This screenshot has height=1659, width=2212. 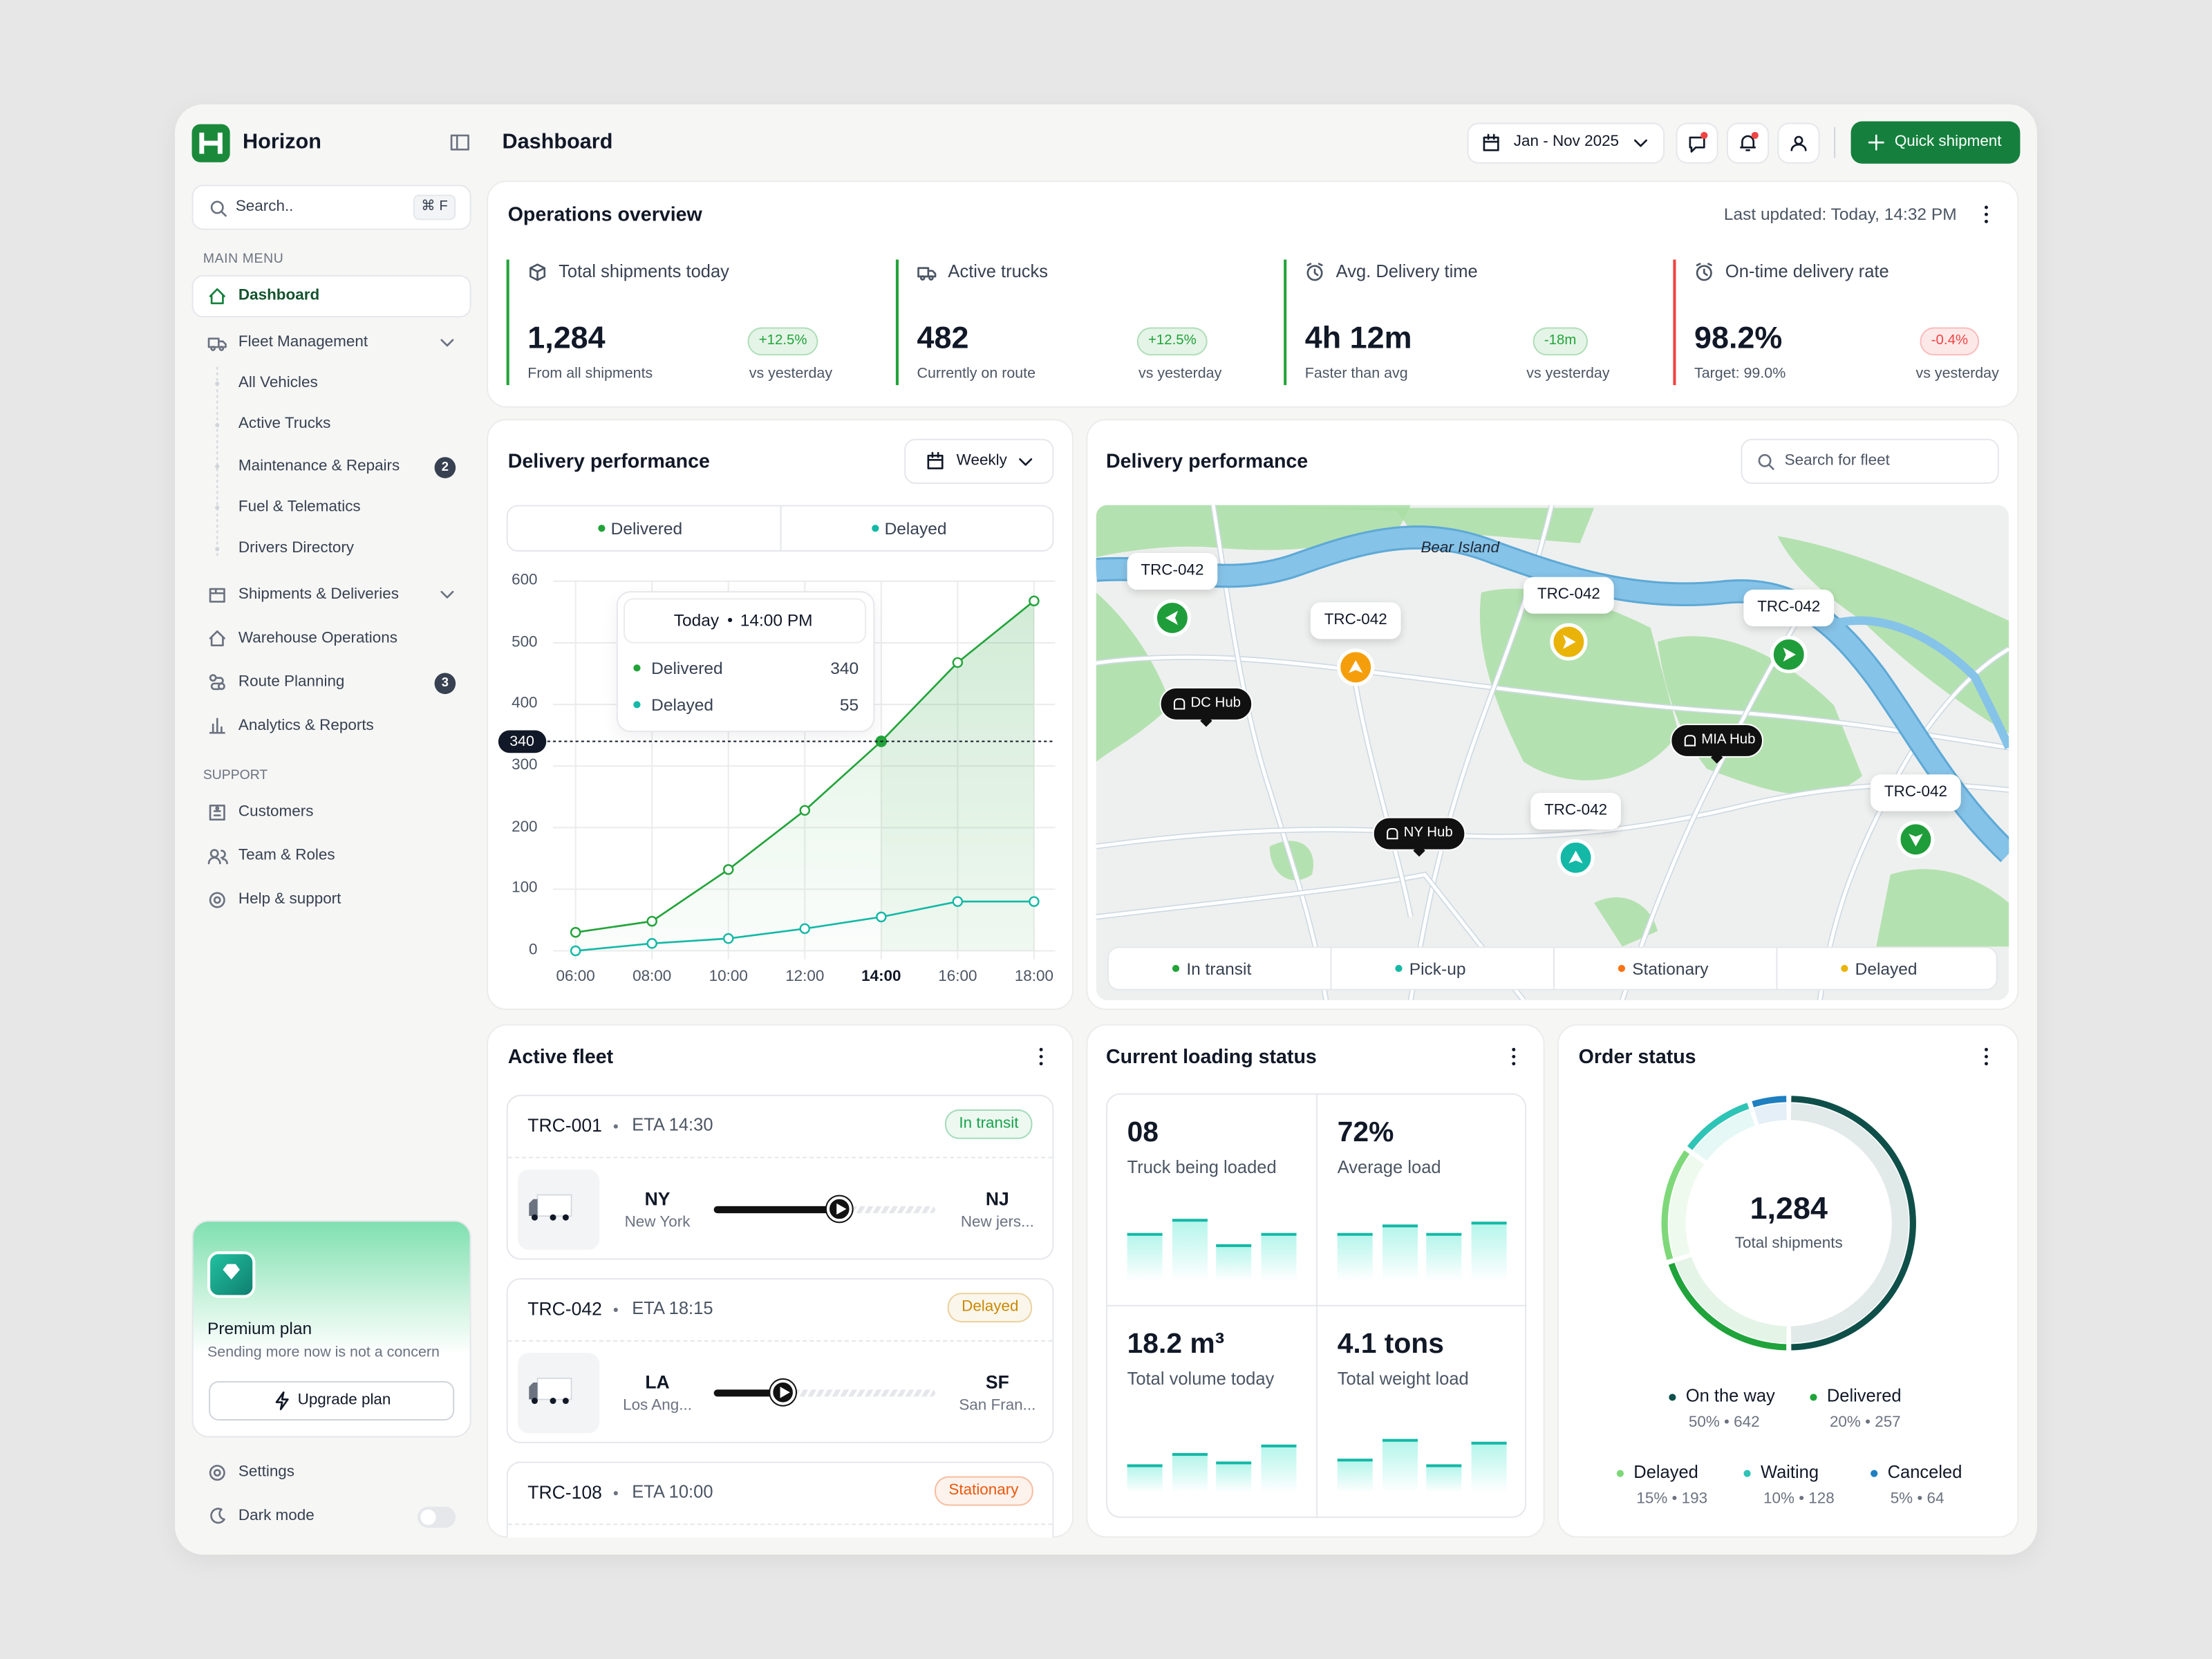 What do you see at coordinates (296, 548) in the screenshot?
I see `submenu-item: Drivers Directory` at bounding box center [296, 548].